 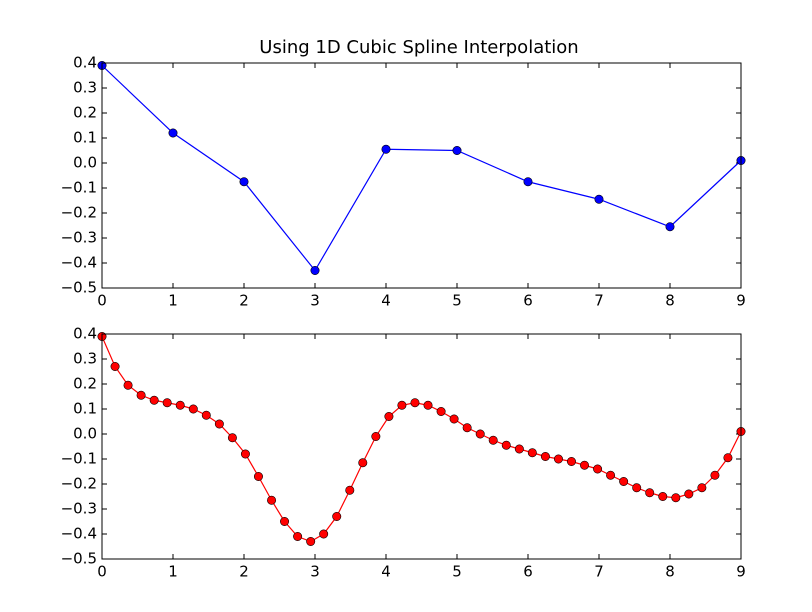 I want to click on chart-title: Using 1D Cubic Spline Interpolation, so click(x=418, y=47).